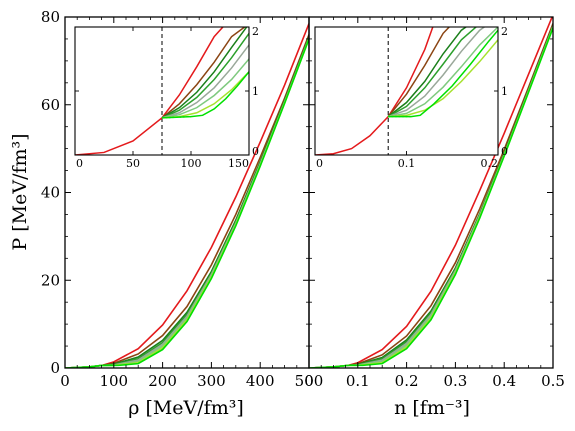 This screenshot has width=575, height=431. Describe the element at coordinates (260, 381) in the screenshot. I see `left-x-tick-label: 400` at that location.